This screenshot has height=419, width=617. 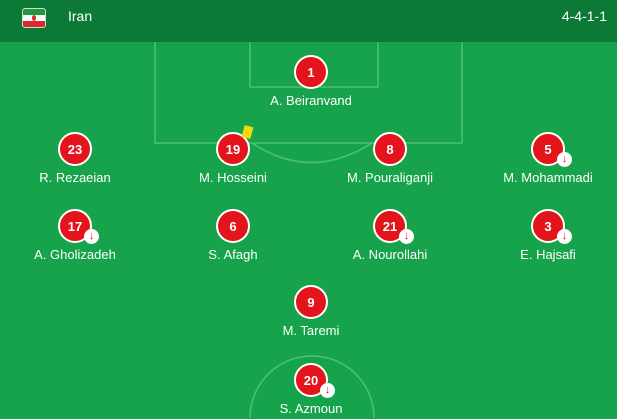 What do you see at coordinates (311, 380) in the screenshot?
I see `player-number: 20` at bounding box center [311, 380].